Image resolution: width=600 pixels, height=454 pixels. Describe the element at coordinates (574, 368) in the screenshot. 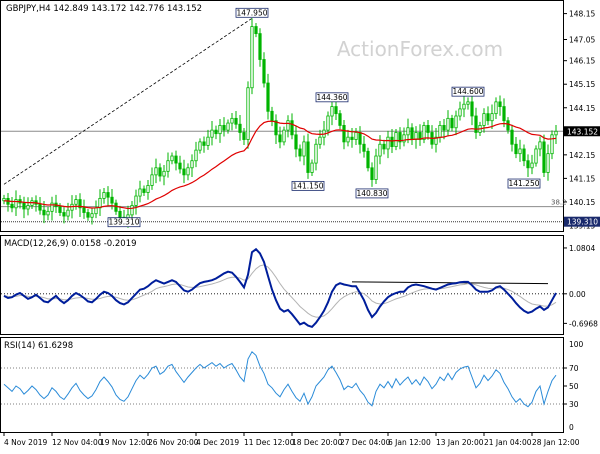

I see `rsi-tick-label: 70` at that location.